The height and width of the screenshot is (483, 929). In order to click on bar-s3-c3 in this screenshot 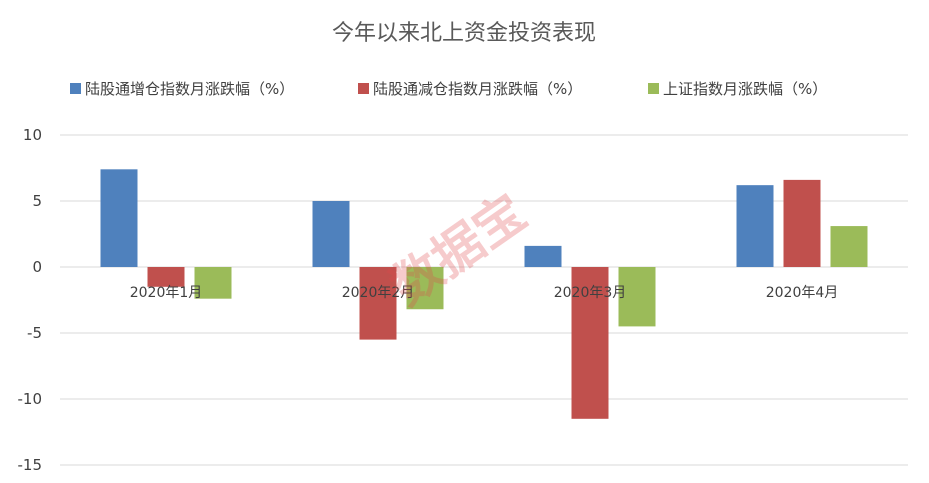, I will do `click(637, 297)`.